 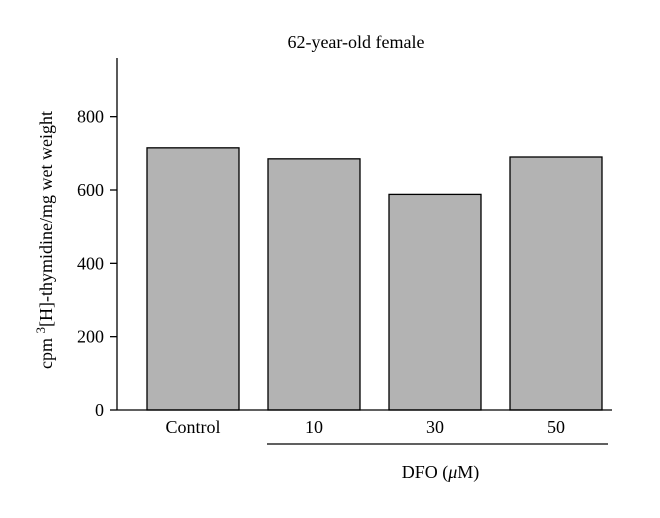 What do you see at coordinates (314, 427) in the screenshot?
I see `x-tick-label-10: 10` at bounding box center [314, 427].